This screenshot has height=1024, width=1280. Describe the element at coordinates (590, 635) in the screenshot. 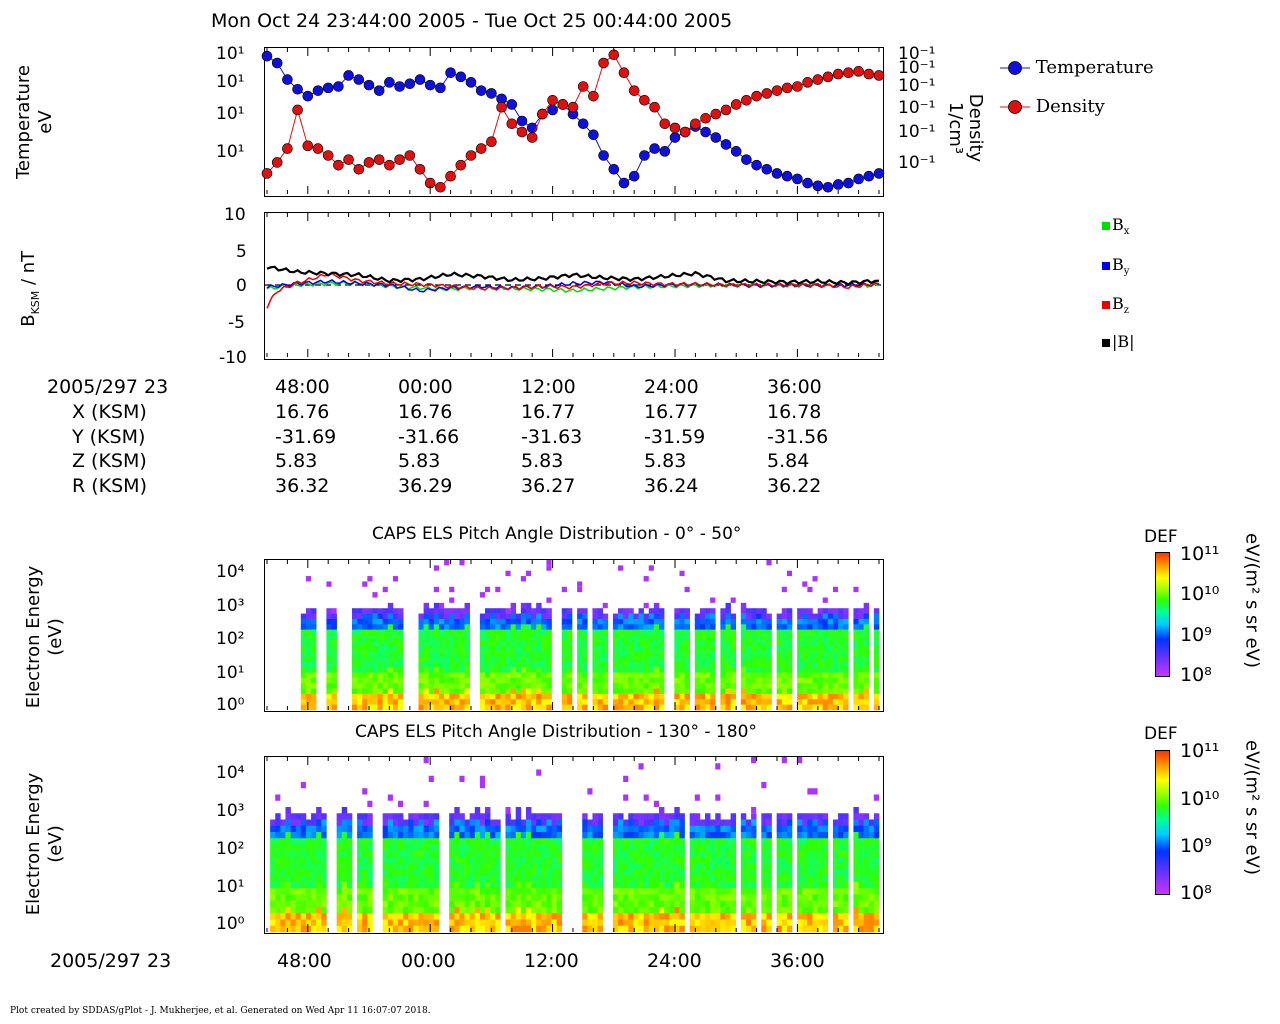

I see `spectrogram-cells` at that location.